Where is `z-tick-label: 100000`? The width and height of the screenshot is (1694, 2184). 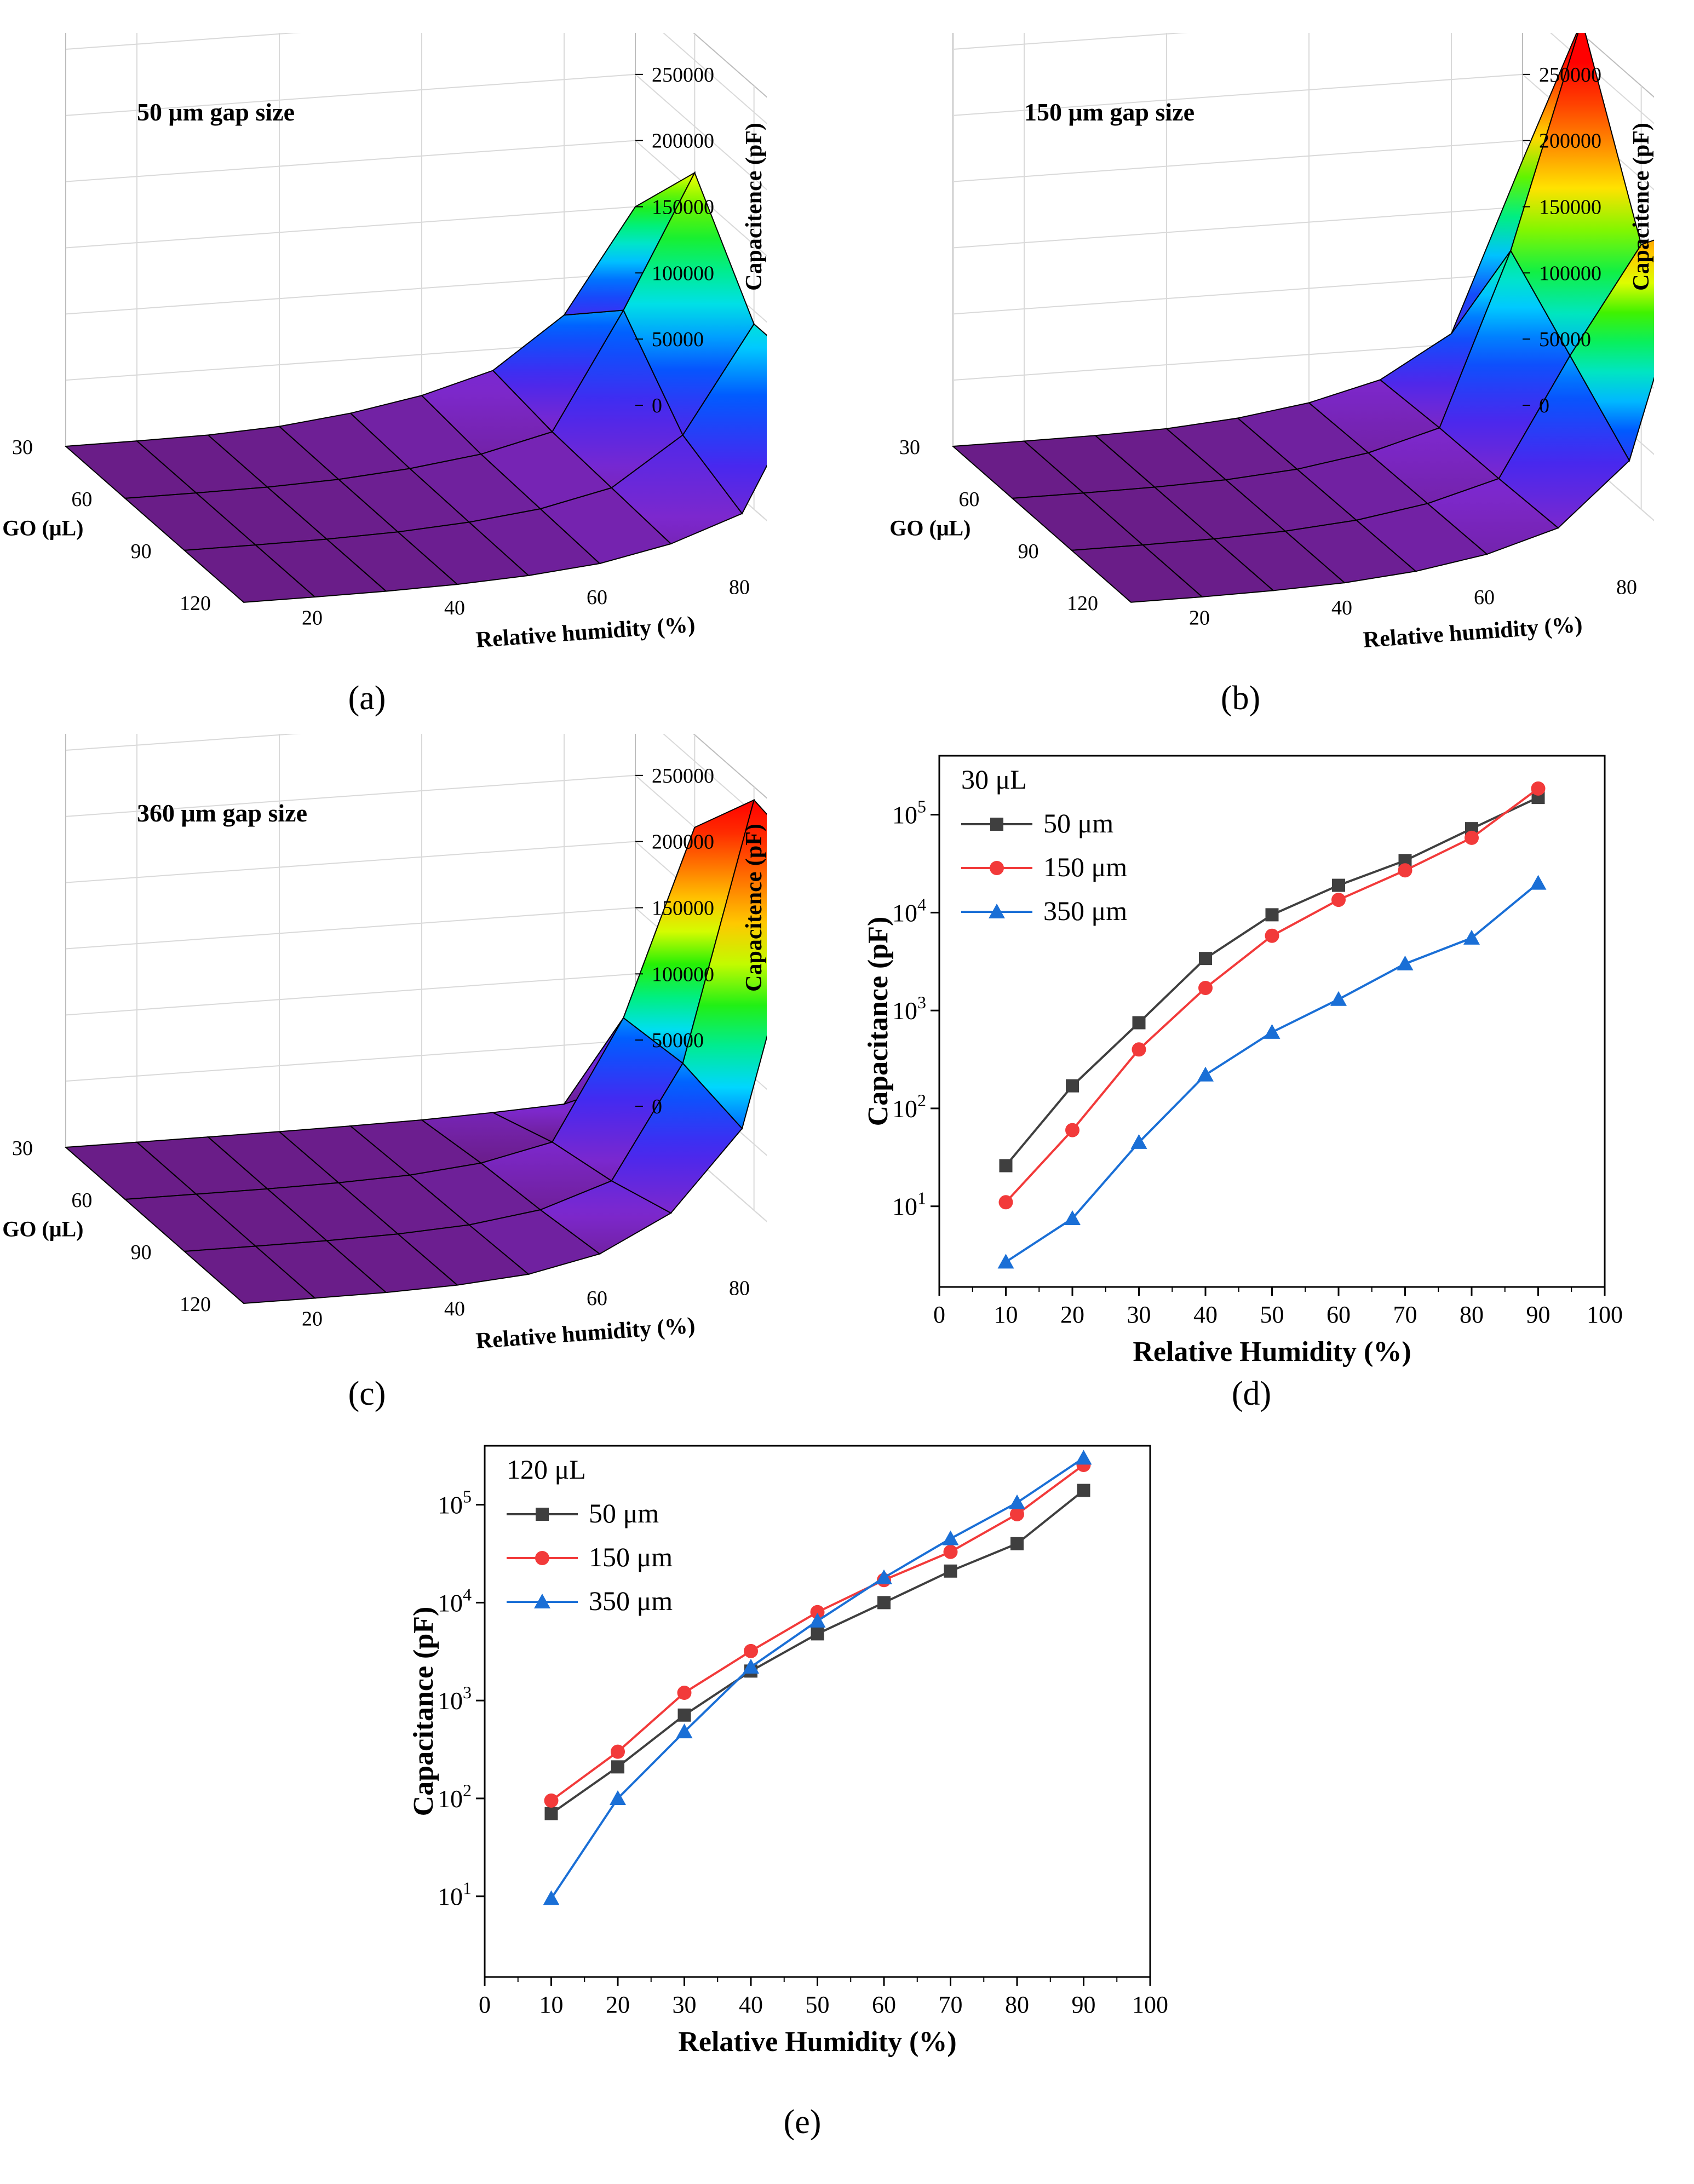
z-tick-label: 100000 is located at coordinates (683, 974).